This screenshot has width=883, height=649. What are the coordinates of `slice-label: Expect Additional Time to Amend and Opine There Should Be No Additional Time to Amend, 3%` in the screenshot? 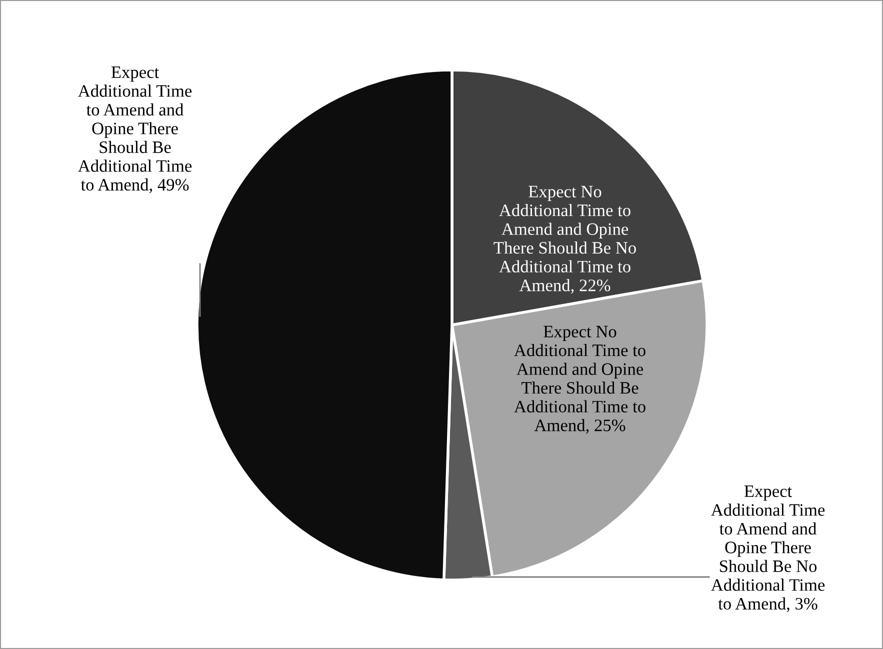 It's located at (768, 549).